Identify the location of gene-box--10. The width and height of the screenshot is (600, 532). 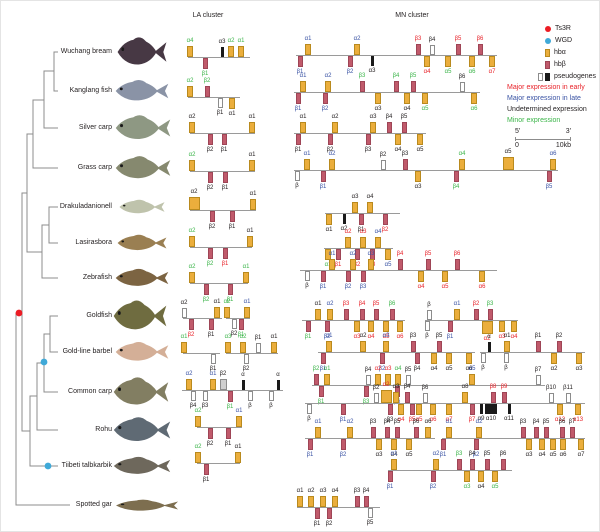
(551, 398).